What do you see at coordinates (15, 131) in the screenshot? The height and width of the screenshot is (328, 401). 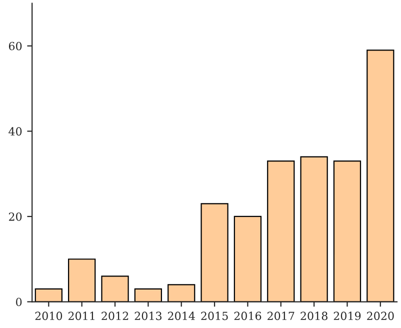 I see `y-tick-label: 40` at bounding box center [15, 131].